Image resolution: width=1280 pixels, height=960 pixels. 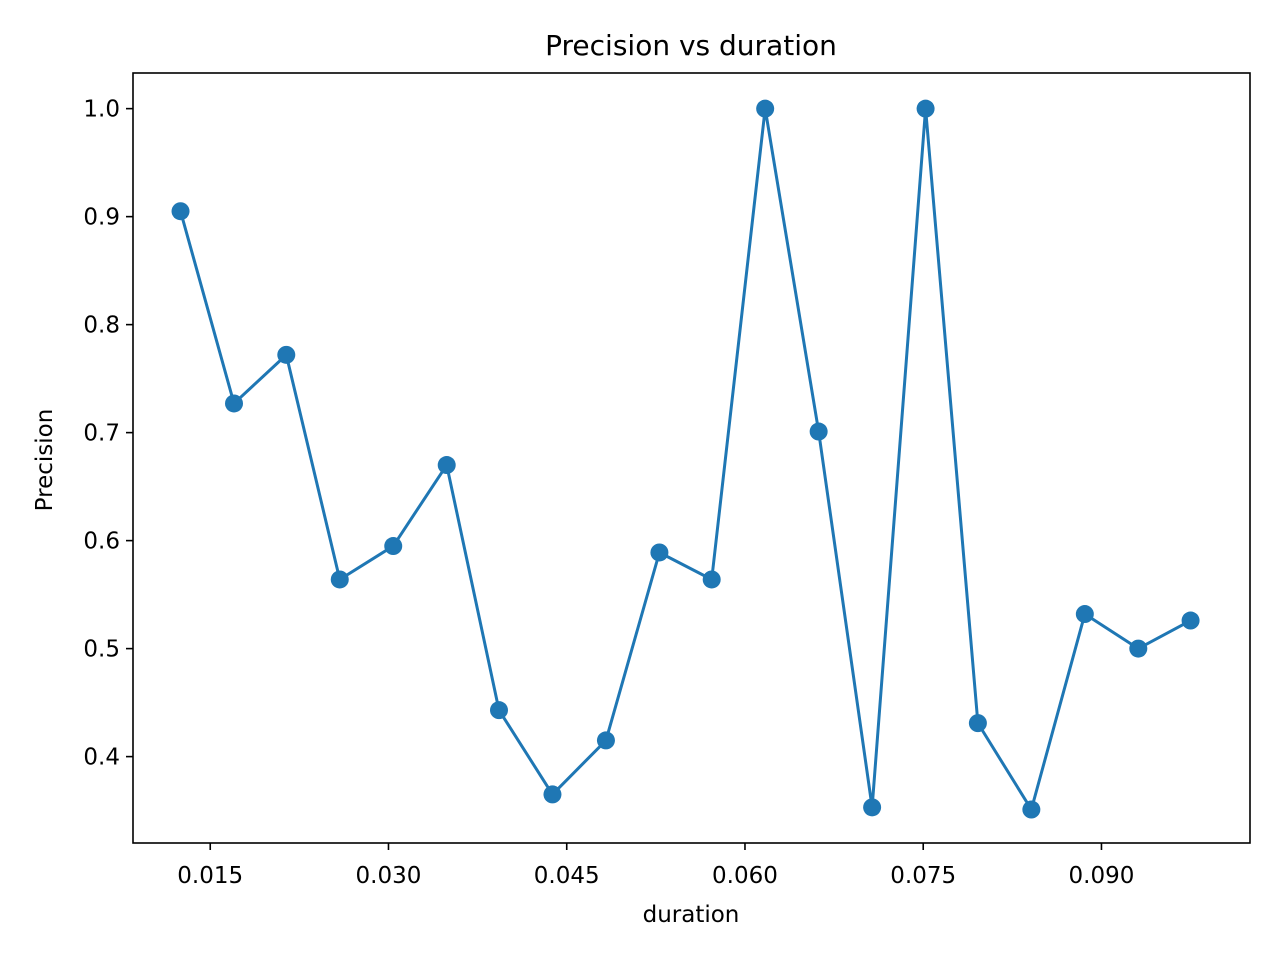 I want to click on x-axis-label: duration, so click(x=691, y=915).